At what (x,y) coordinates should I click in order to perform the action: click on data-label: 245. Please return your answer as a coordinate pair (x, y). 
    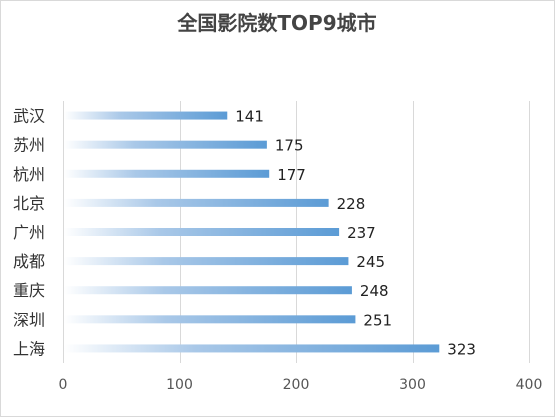
    Looking at the image, I should click on (370, 262).